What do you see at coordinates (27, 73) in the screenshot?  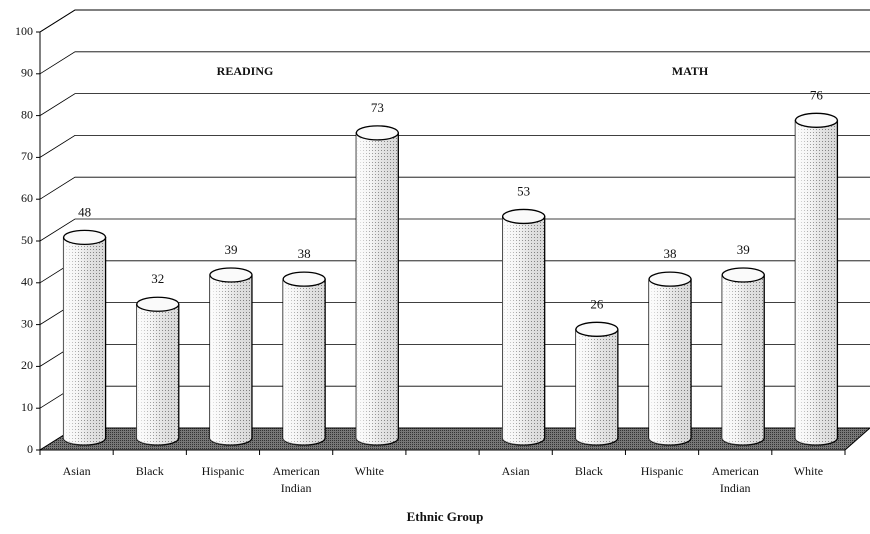 I see `y-tick-label: 90` at bounding box center [27, 73].